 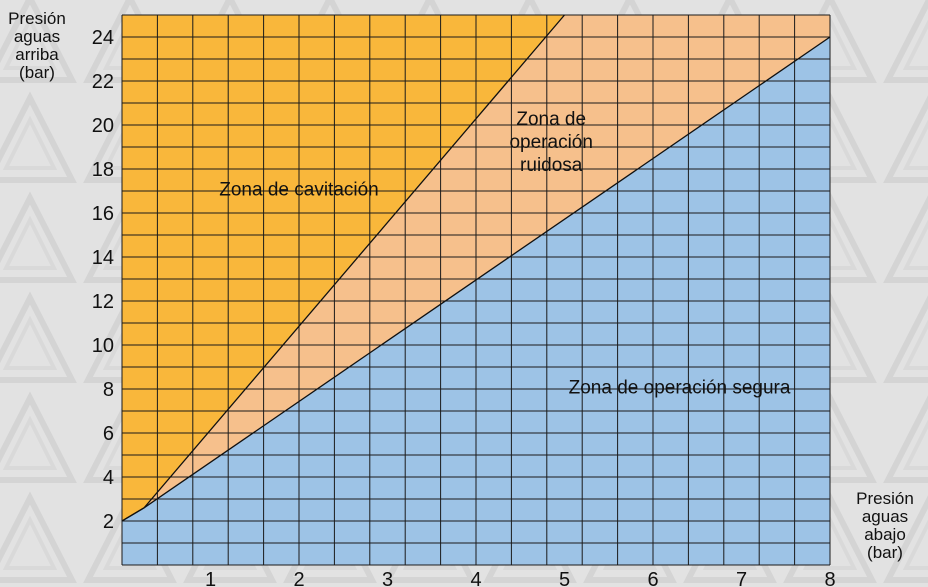 I want to click on x-tick-label: 4, so click(x=475, y=578).